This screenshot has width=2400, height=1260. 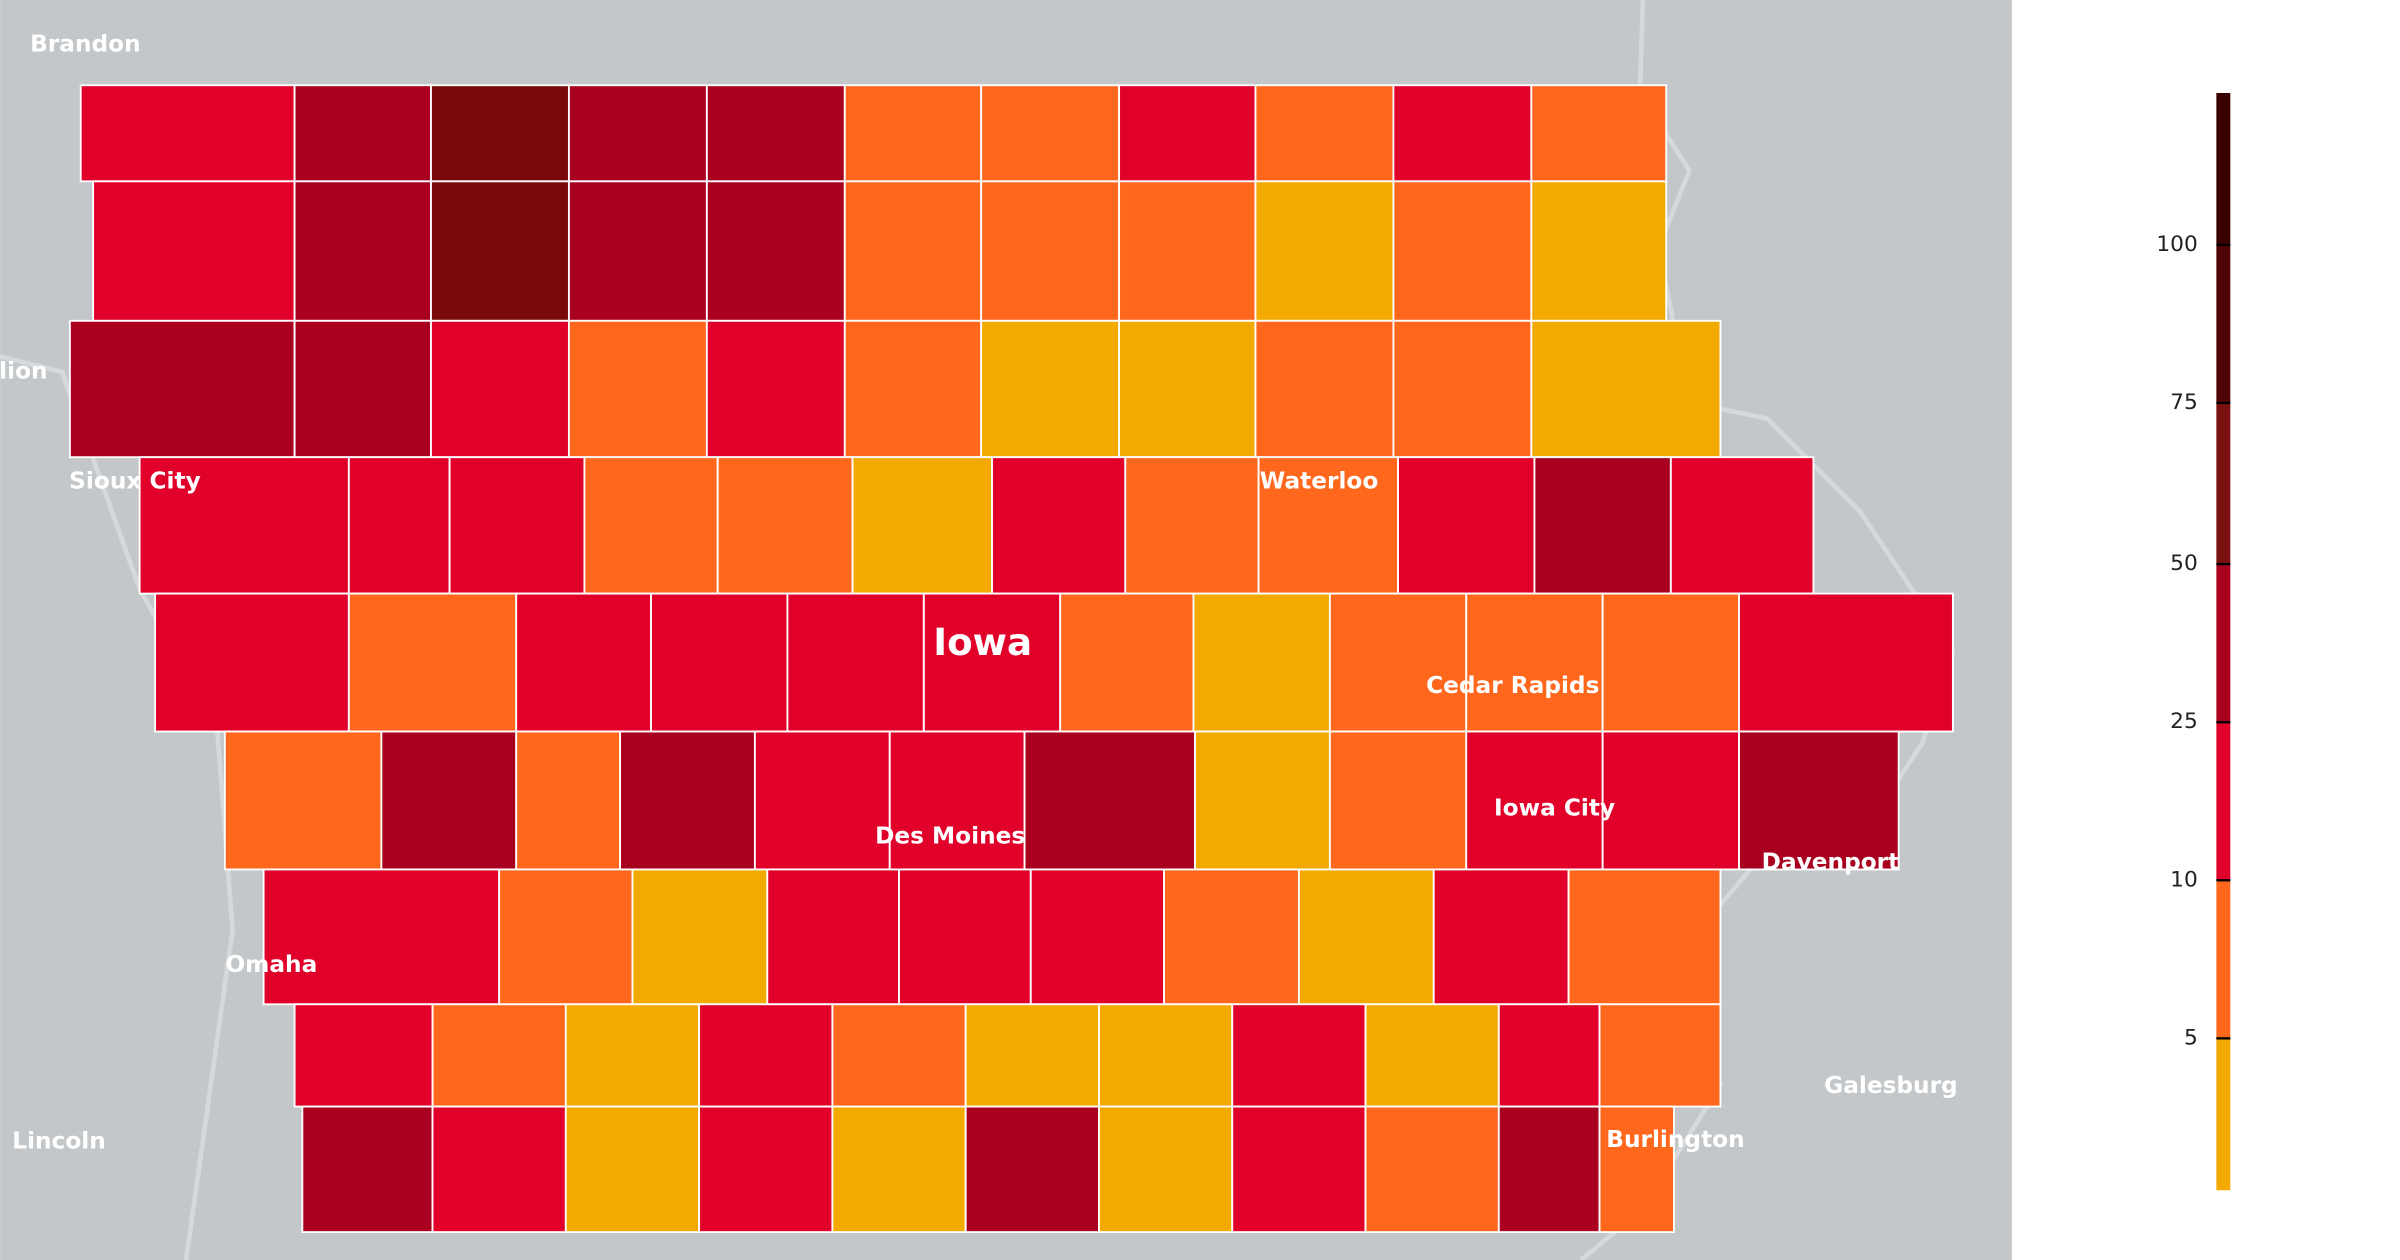 What do you see at coordinates (2184, 879) in the screenshot?
I see `legend-tick-label: 10` at bounding box center [2184, 879].